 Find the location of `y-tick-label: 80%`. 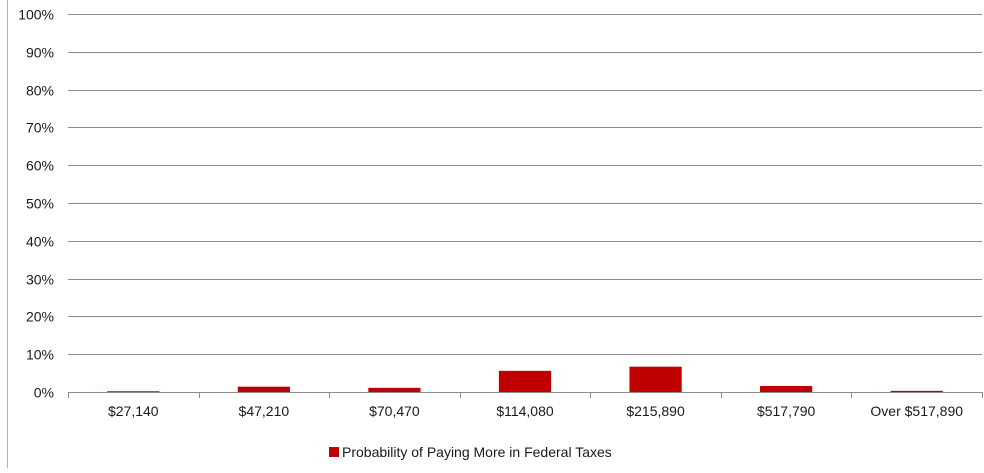

y-tick-label: 80% is located at coordinates (40, 91).